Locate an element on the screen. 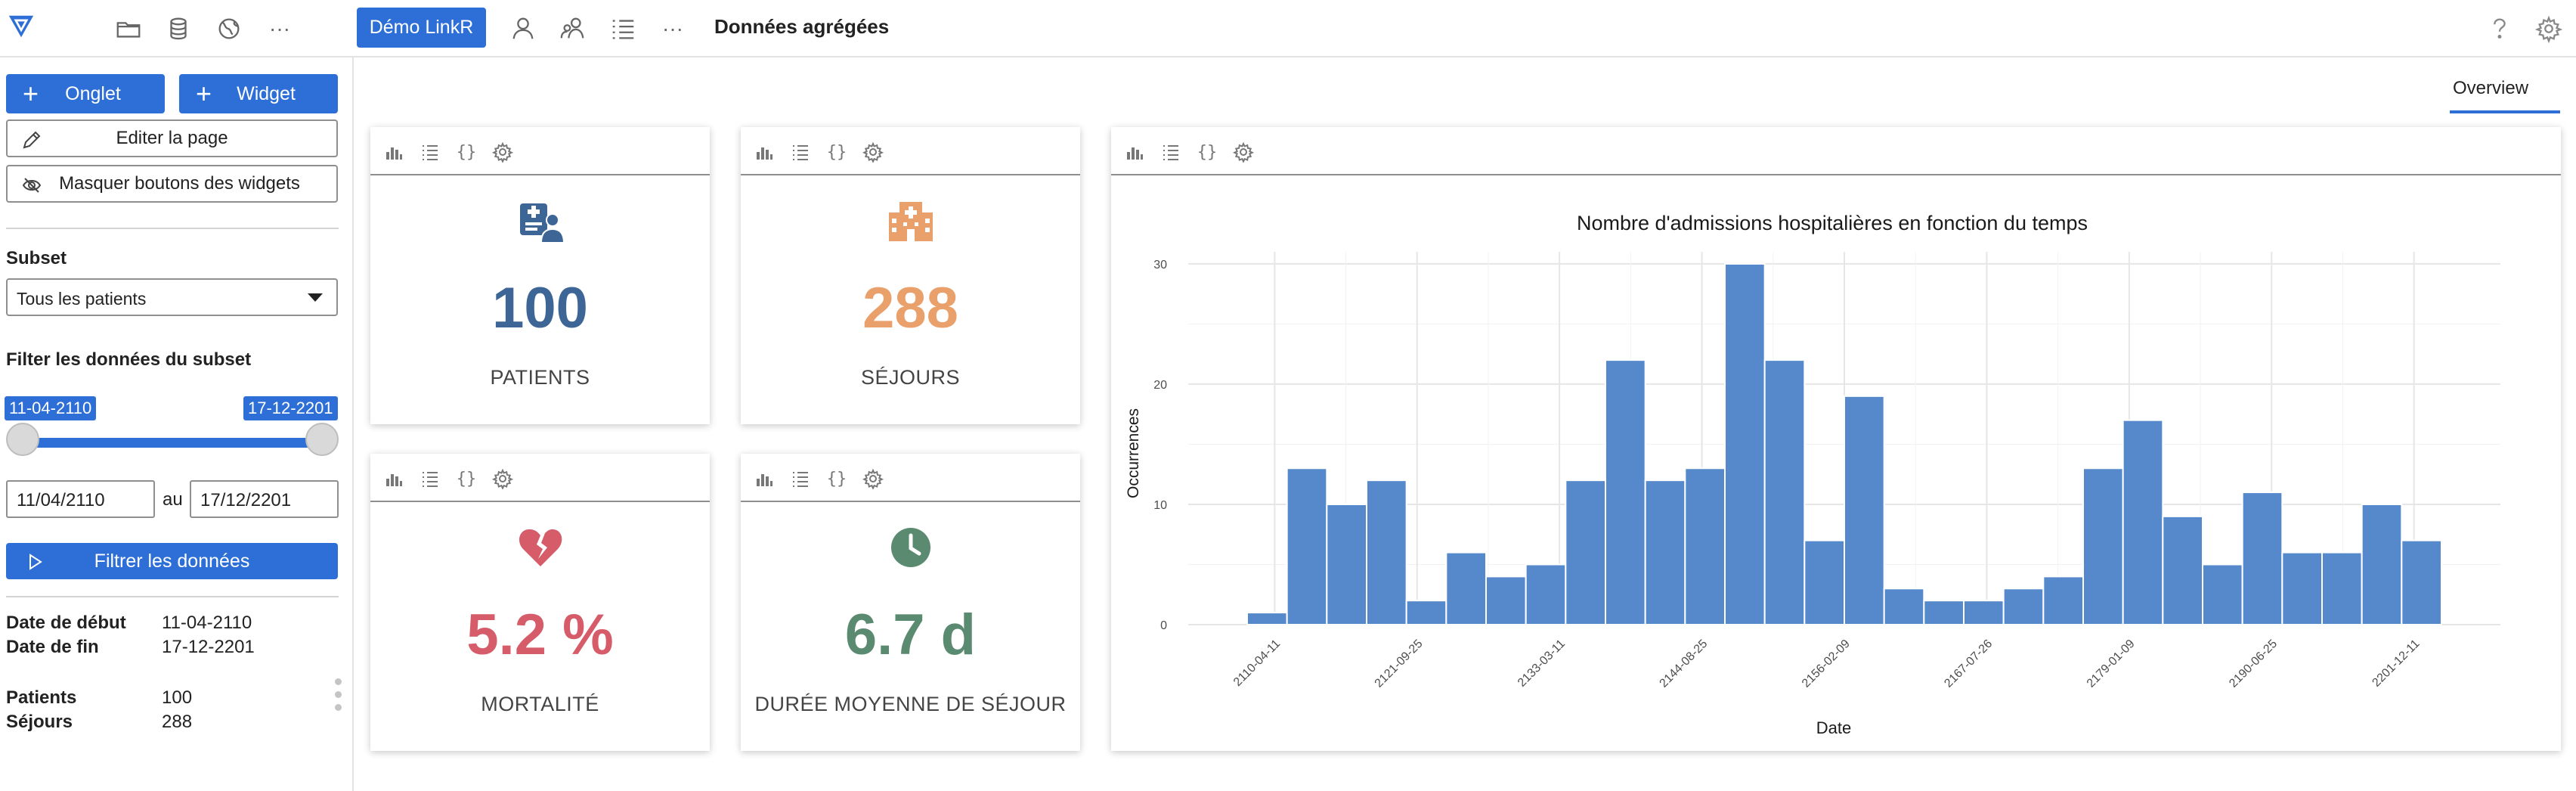 The width and height of the screenshot is (2576, 791). top-bar: ··· Démo LinkR ··· Données agrégées is located at coordinates (1288, 28).